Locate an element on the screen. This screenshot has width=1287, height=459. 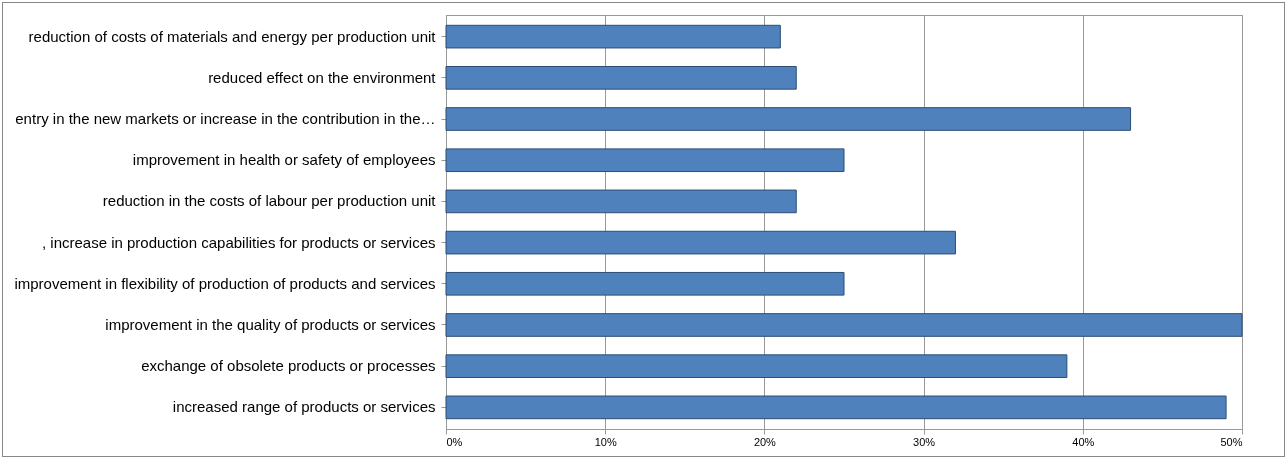
y-tick-label: improvement in flexibility of production of products and services is located at coordinates (225, 283).